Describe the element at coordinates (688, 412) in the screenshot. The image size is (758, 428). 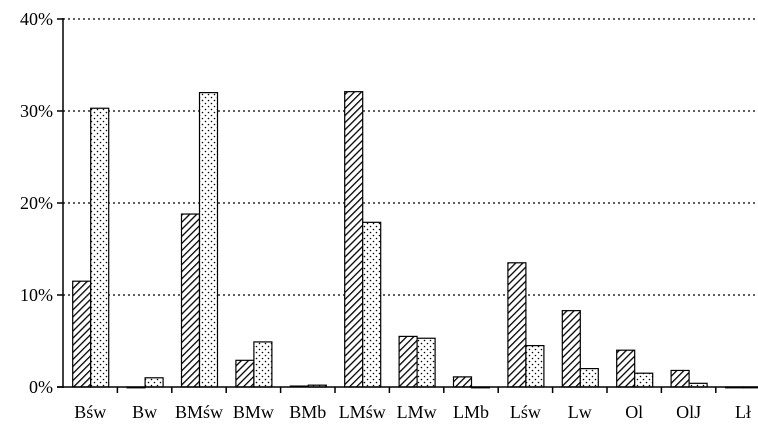
I see `x-tick-label: OlJ` at that location.